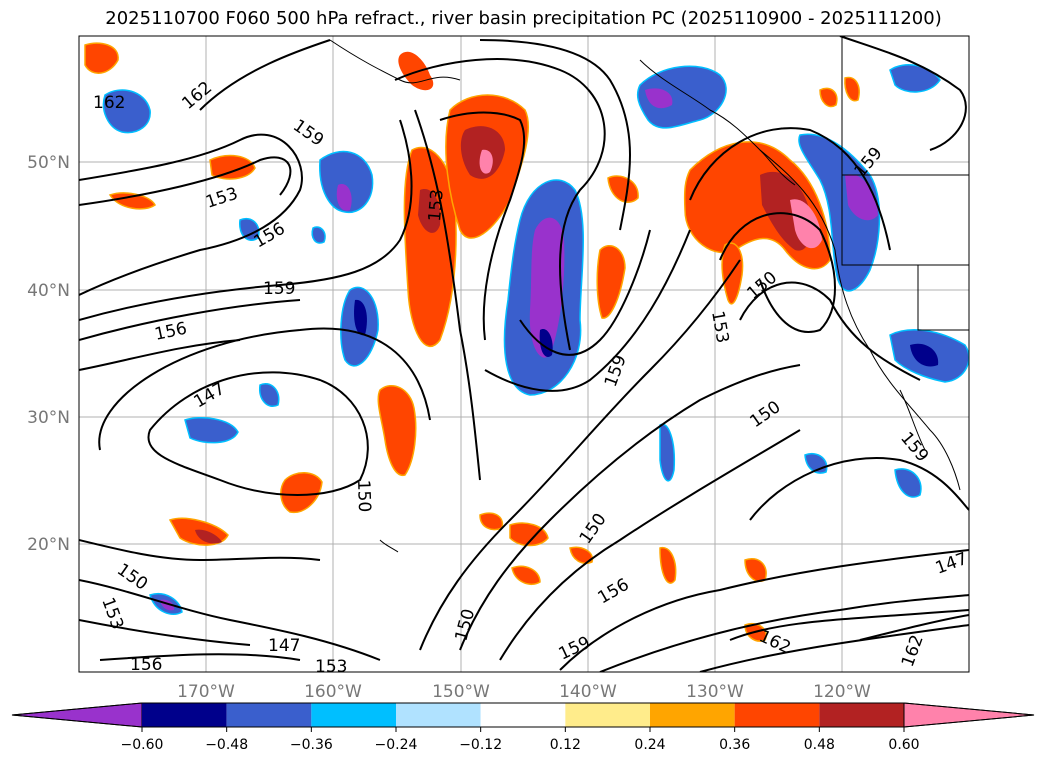 The image size is (1047, 765). What do you see at coordinates (226, 745) in the screenshot?
I see `colorbar-label: −0.48` at bounding box center [226, 745].